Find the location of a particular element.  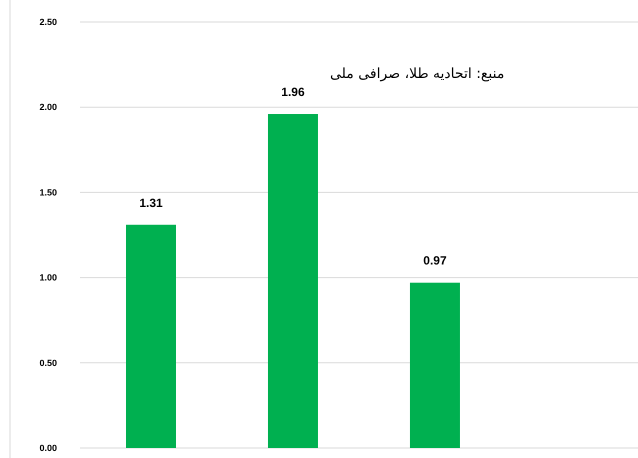

y-tick-label: 2.50 is located at coordinates (48, 22).